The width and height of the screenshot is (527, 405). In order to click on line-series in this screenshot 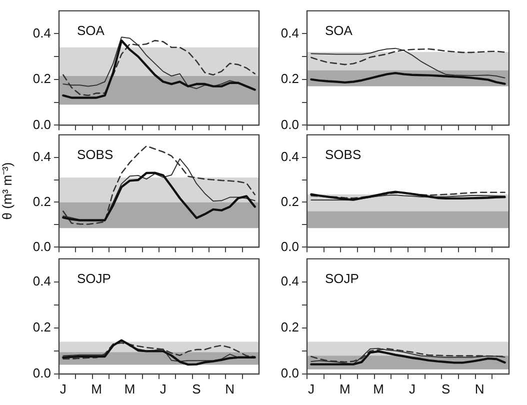, I will do `click(159, 185)`.